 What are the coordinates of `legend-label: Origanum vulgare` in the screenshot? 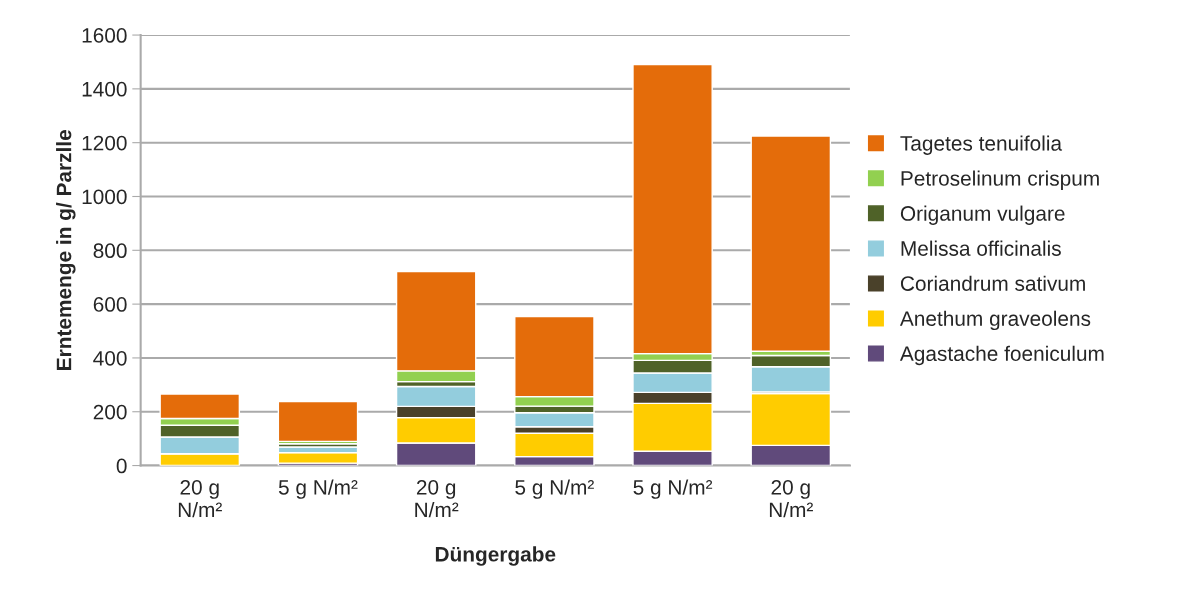 It's located at (982, 215).